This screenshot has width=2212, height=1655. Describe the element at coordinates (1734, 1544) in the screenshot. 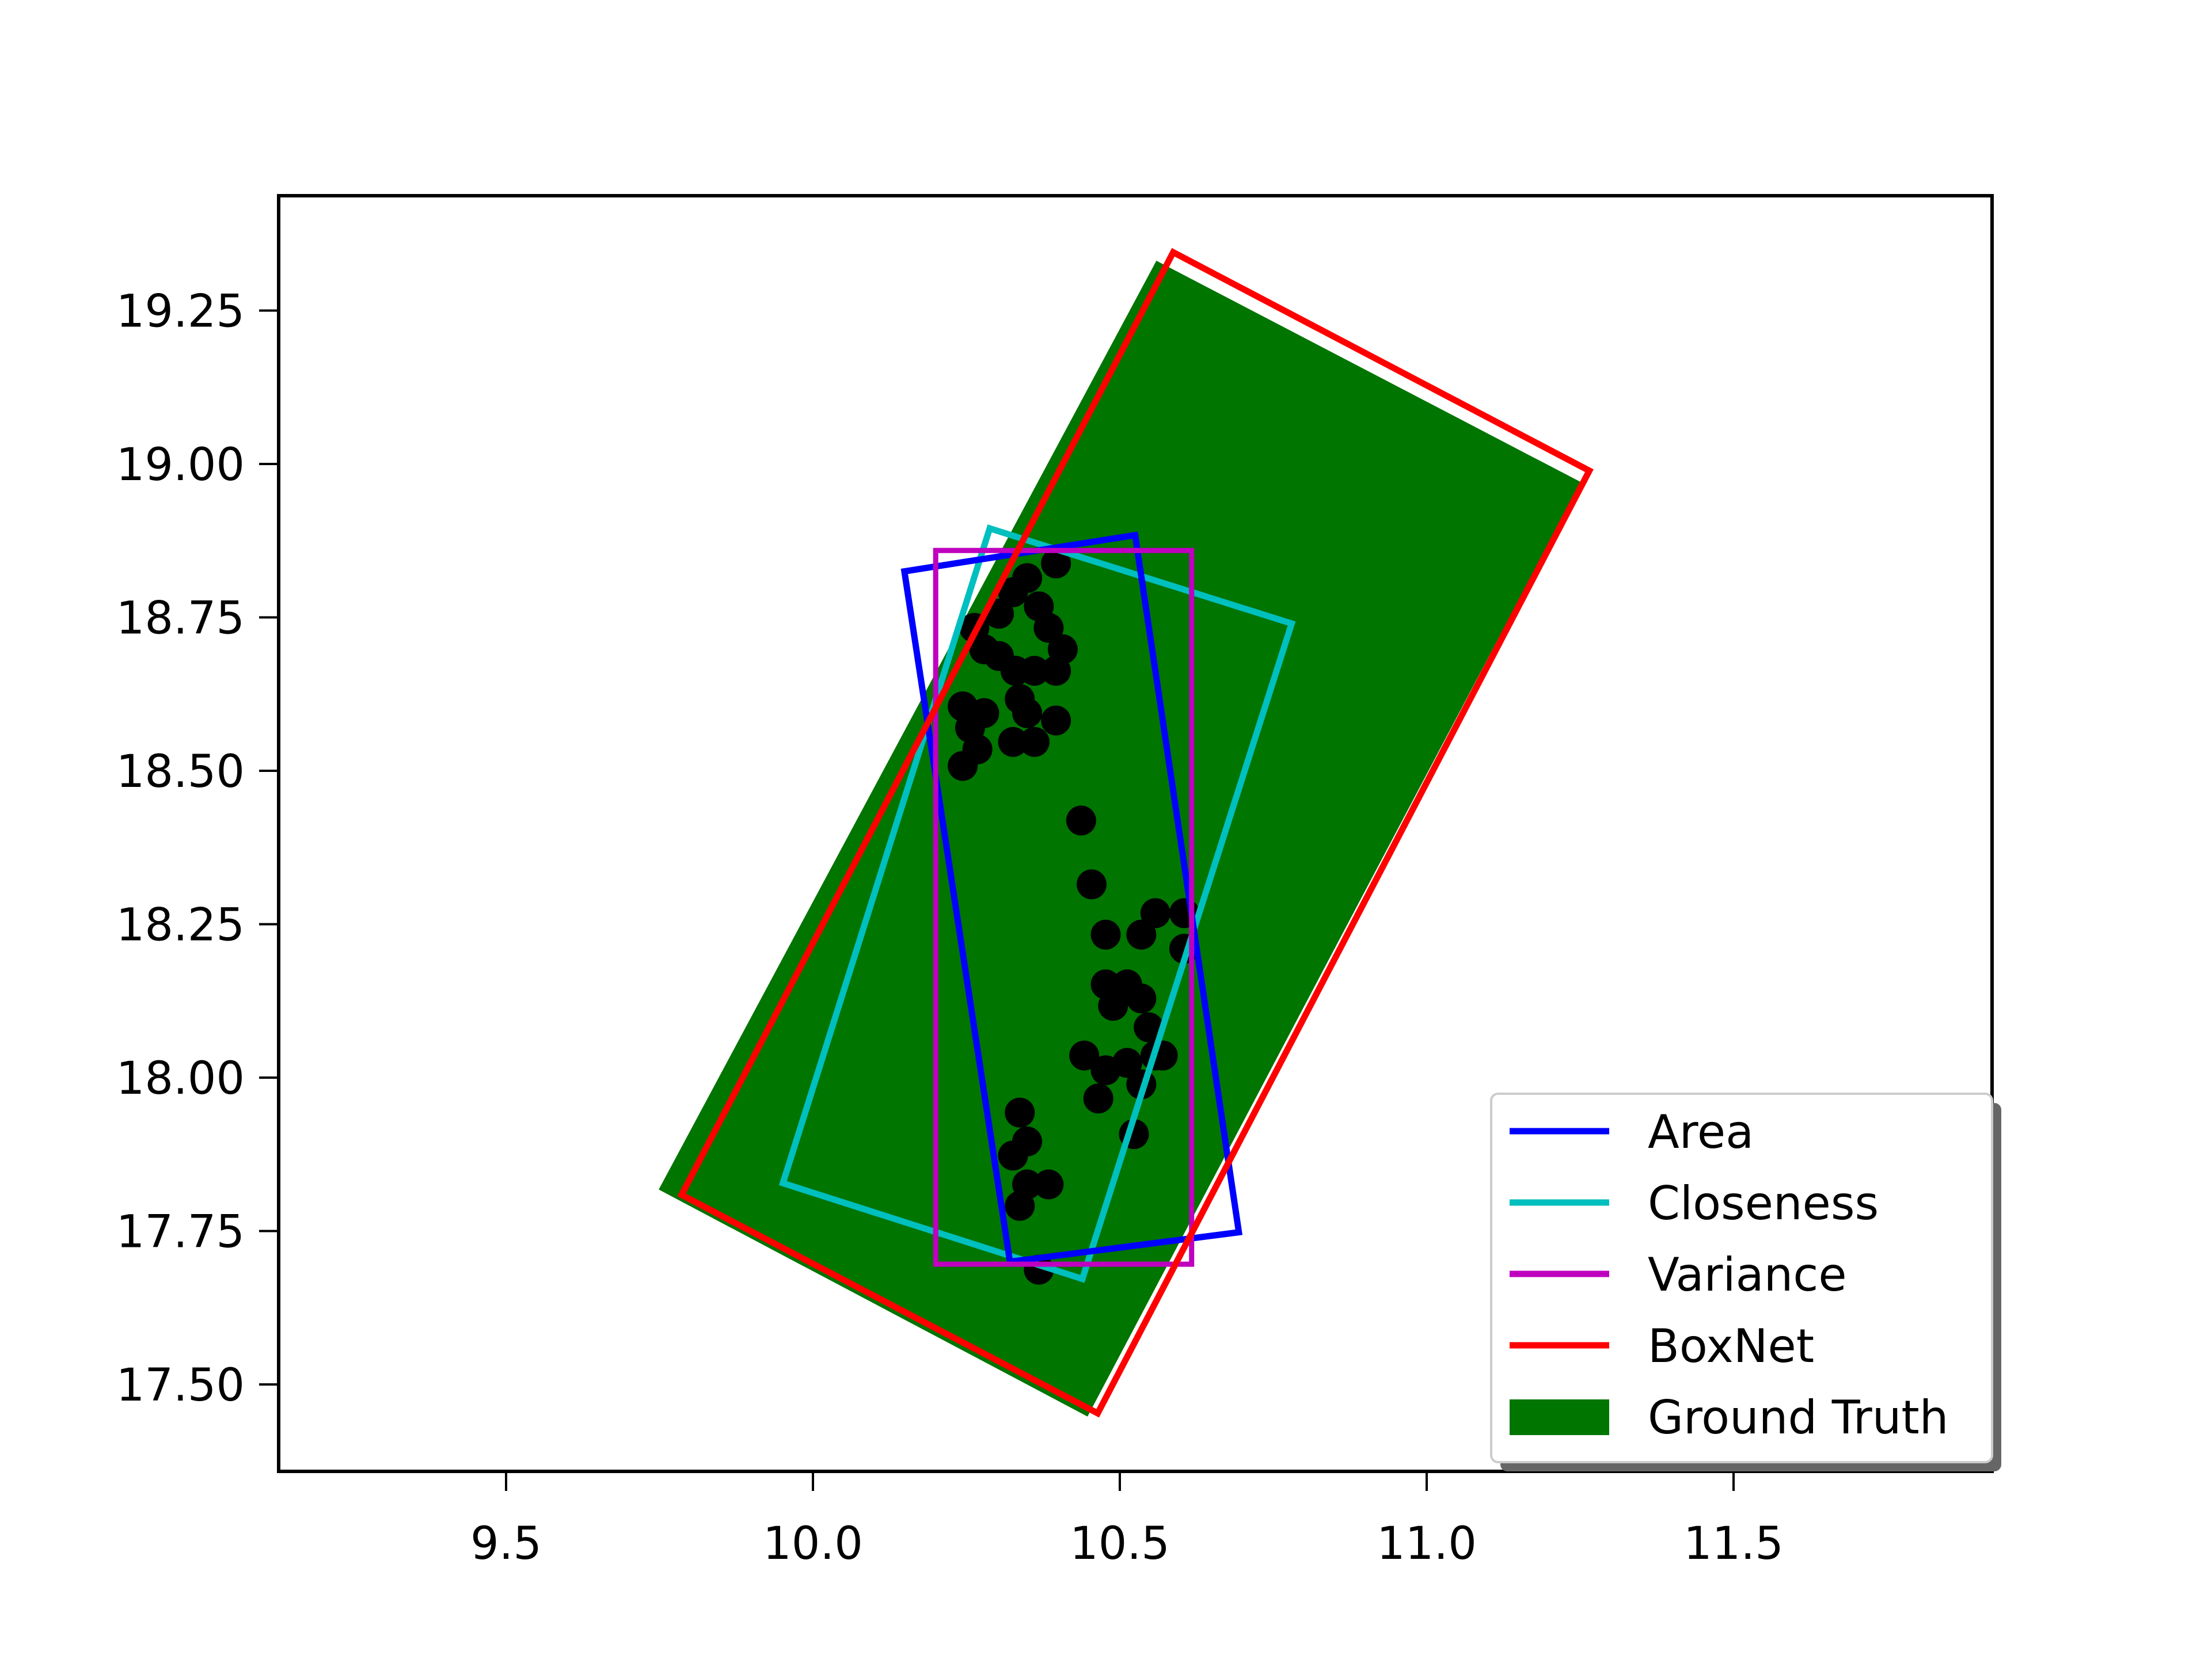

I see `x-tick-label: 11.5` at that location.